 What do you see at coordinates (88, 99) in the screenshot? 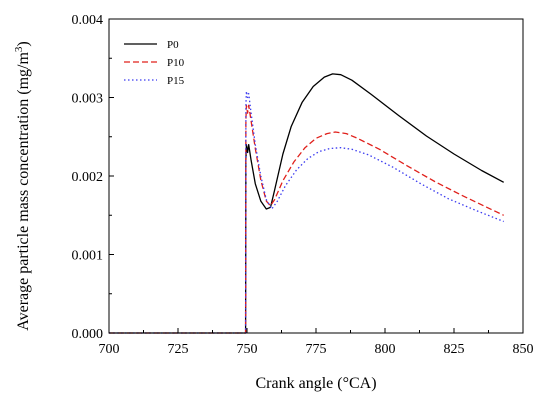
I see `y-tick-label: 0.003` at bounding box center [88, 99].